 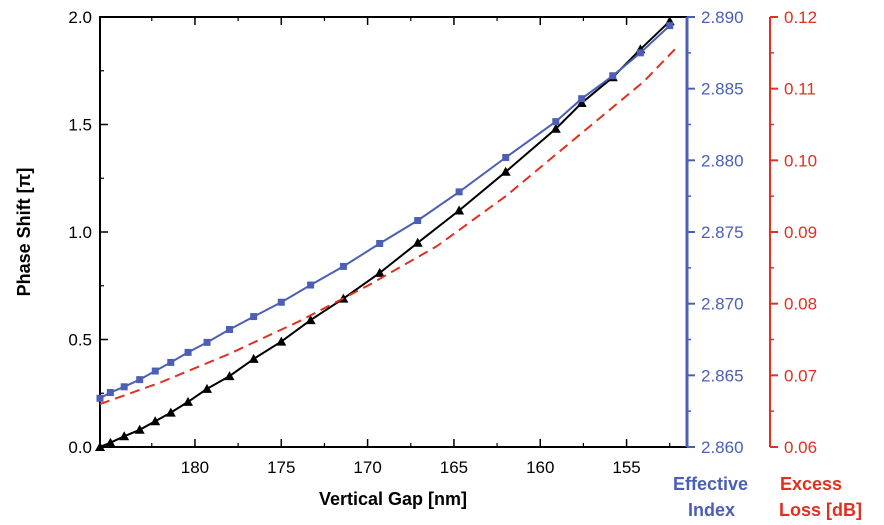 I want to click on y2-axis-title-line1: Effective, so click(x=710, y=484).